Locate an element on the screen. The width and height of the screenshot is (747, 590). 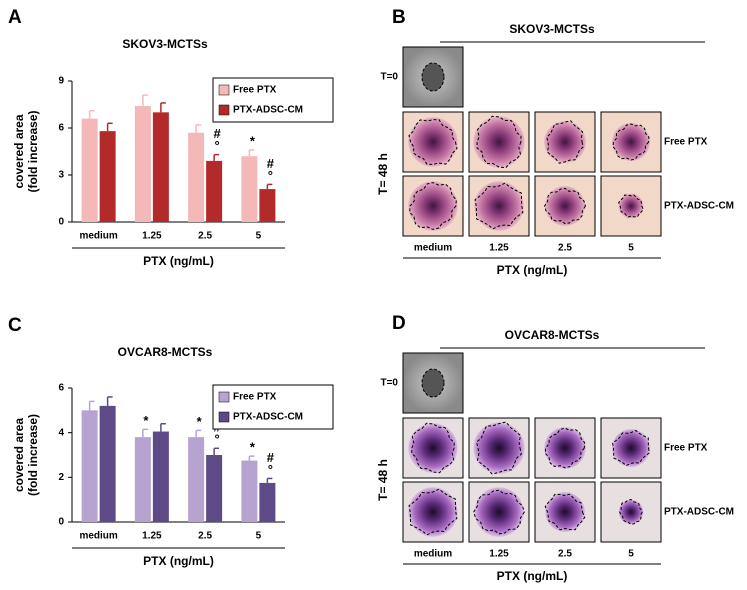
panel-letter: D is located at coordinates (399, 323).